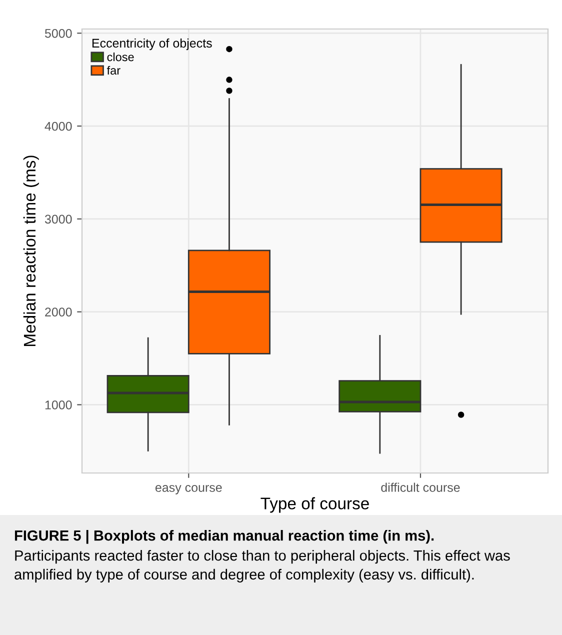 This screenshot has height=635, width=562. I want to click on x-axis-title: Type of course, so click(314, 505).